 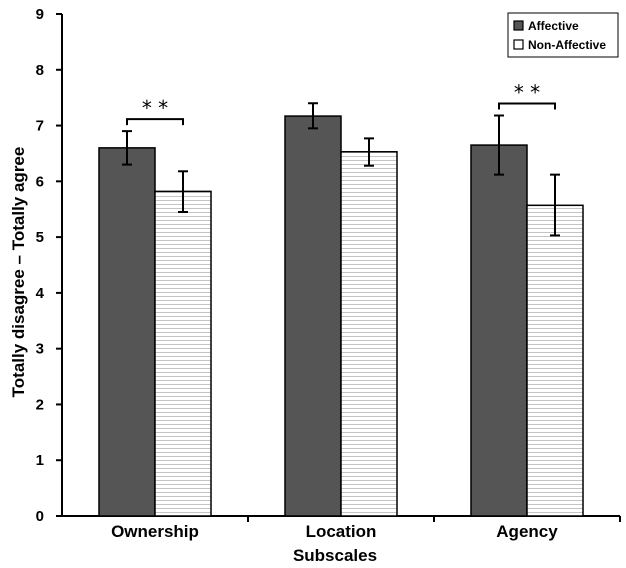 What do you see at coordinates (40, 181) in the screenshot?
I see `y-tick-label: 6` at bounding box center [40, 181].